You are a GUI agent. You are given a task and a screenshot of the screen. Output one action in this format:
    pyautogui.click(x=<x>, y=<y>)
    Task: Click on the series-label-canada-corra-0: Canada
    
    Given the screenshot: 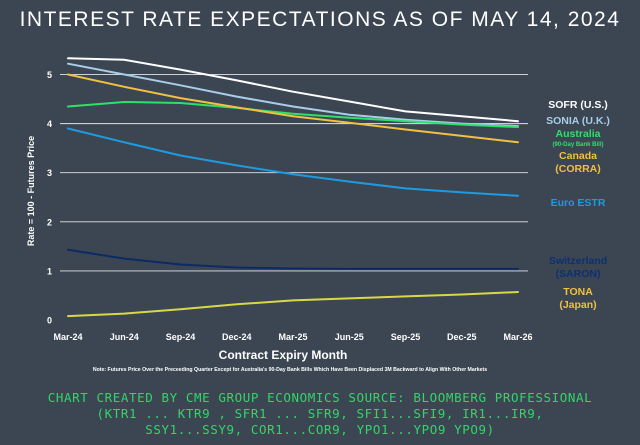 What is the action you would take?
    pyautogui.click(x=578, y=156)
    